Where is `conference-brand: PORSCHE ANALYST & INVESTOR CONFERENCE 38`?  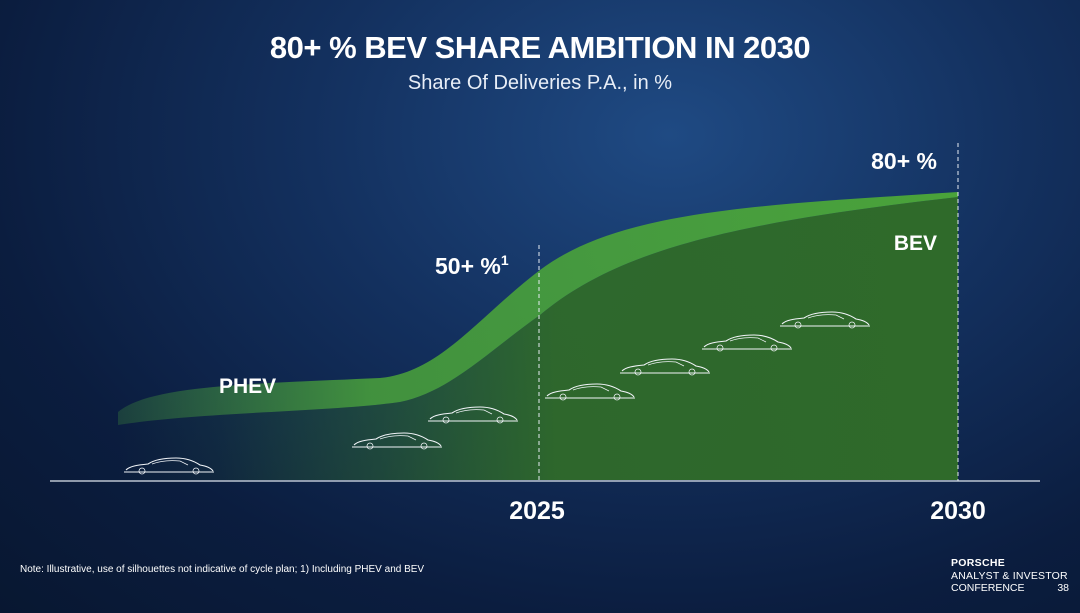 conference-brand: PORSCHE ANALYST & INVESTOR CONFERENCE 38 is located at coordinates (1010, 576).